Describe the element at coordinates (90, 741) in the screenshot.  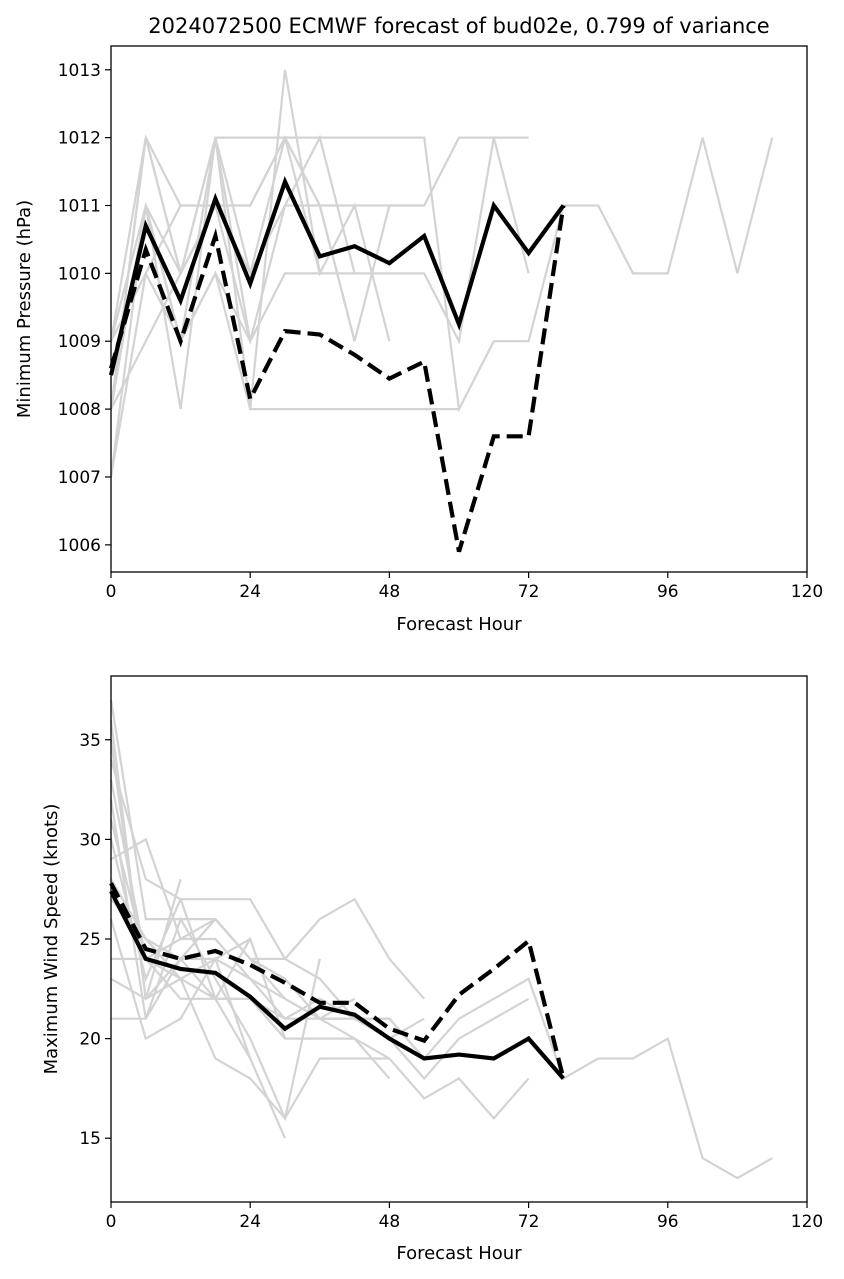
I see `wind-y-tick-label: 35` at that location.